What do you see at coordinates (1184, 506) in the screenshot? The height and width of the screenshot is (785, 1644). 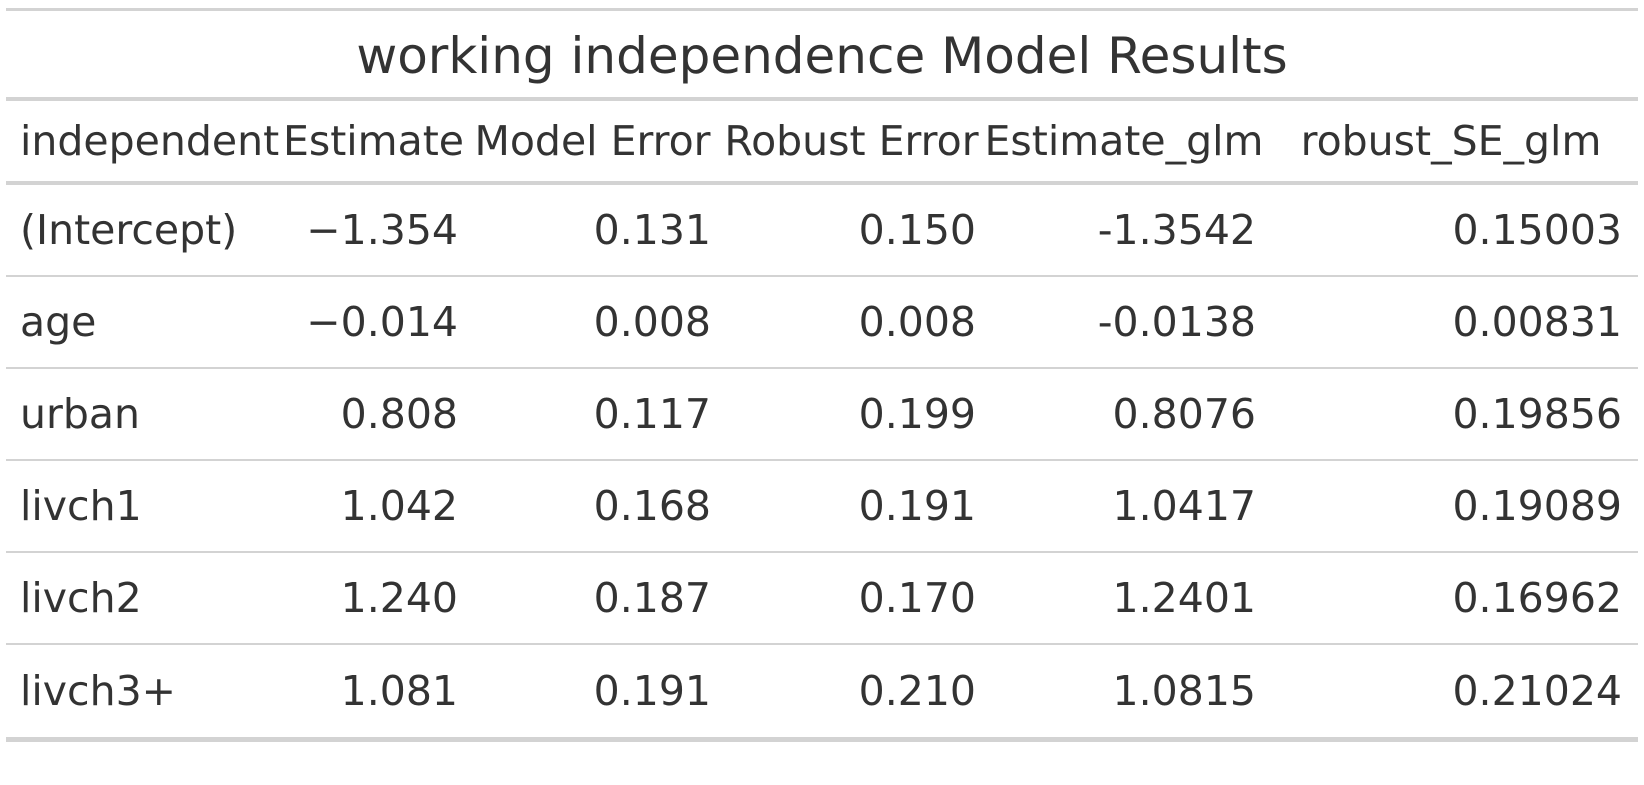 I see `estimate-glm-cell: 1.0417` at bounding box center [1184, 506].